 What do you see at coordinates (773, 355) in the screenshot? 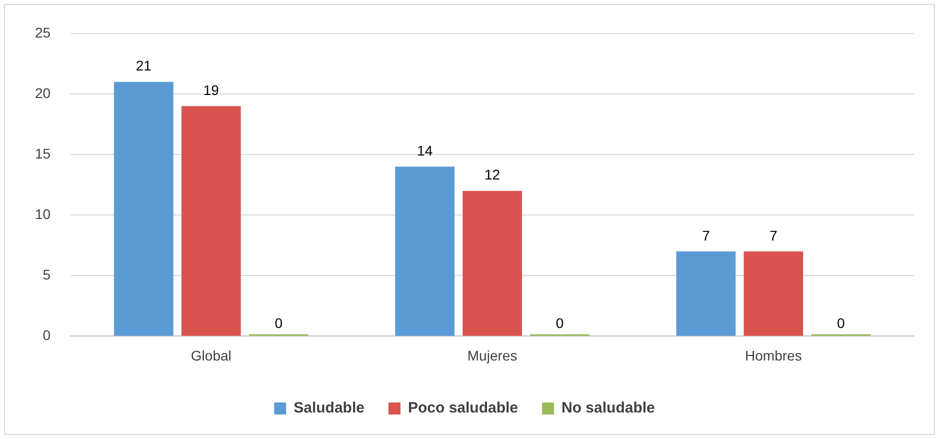
I see `x-tick-label: Hombres` at bounding box center [773, 355].